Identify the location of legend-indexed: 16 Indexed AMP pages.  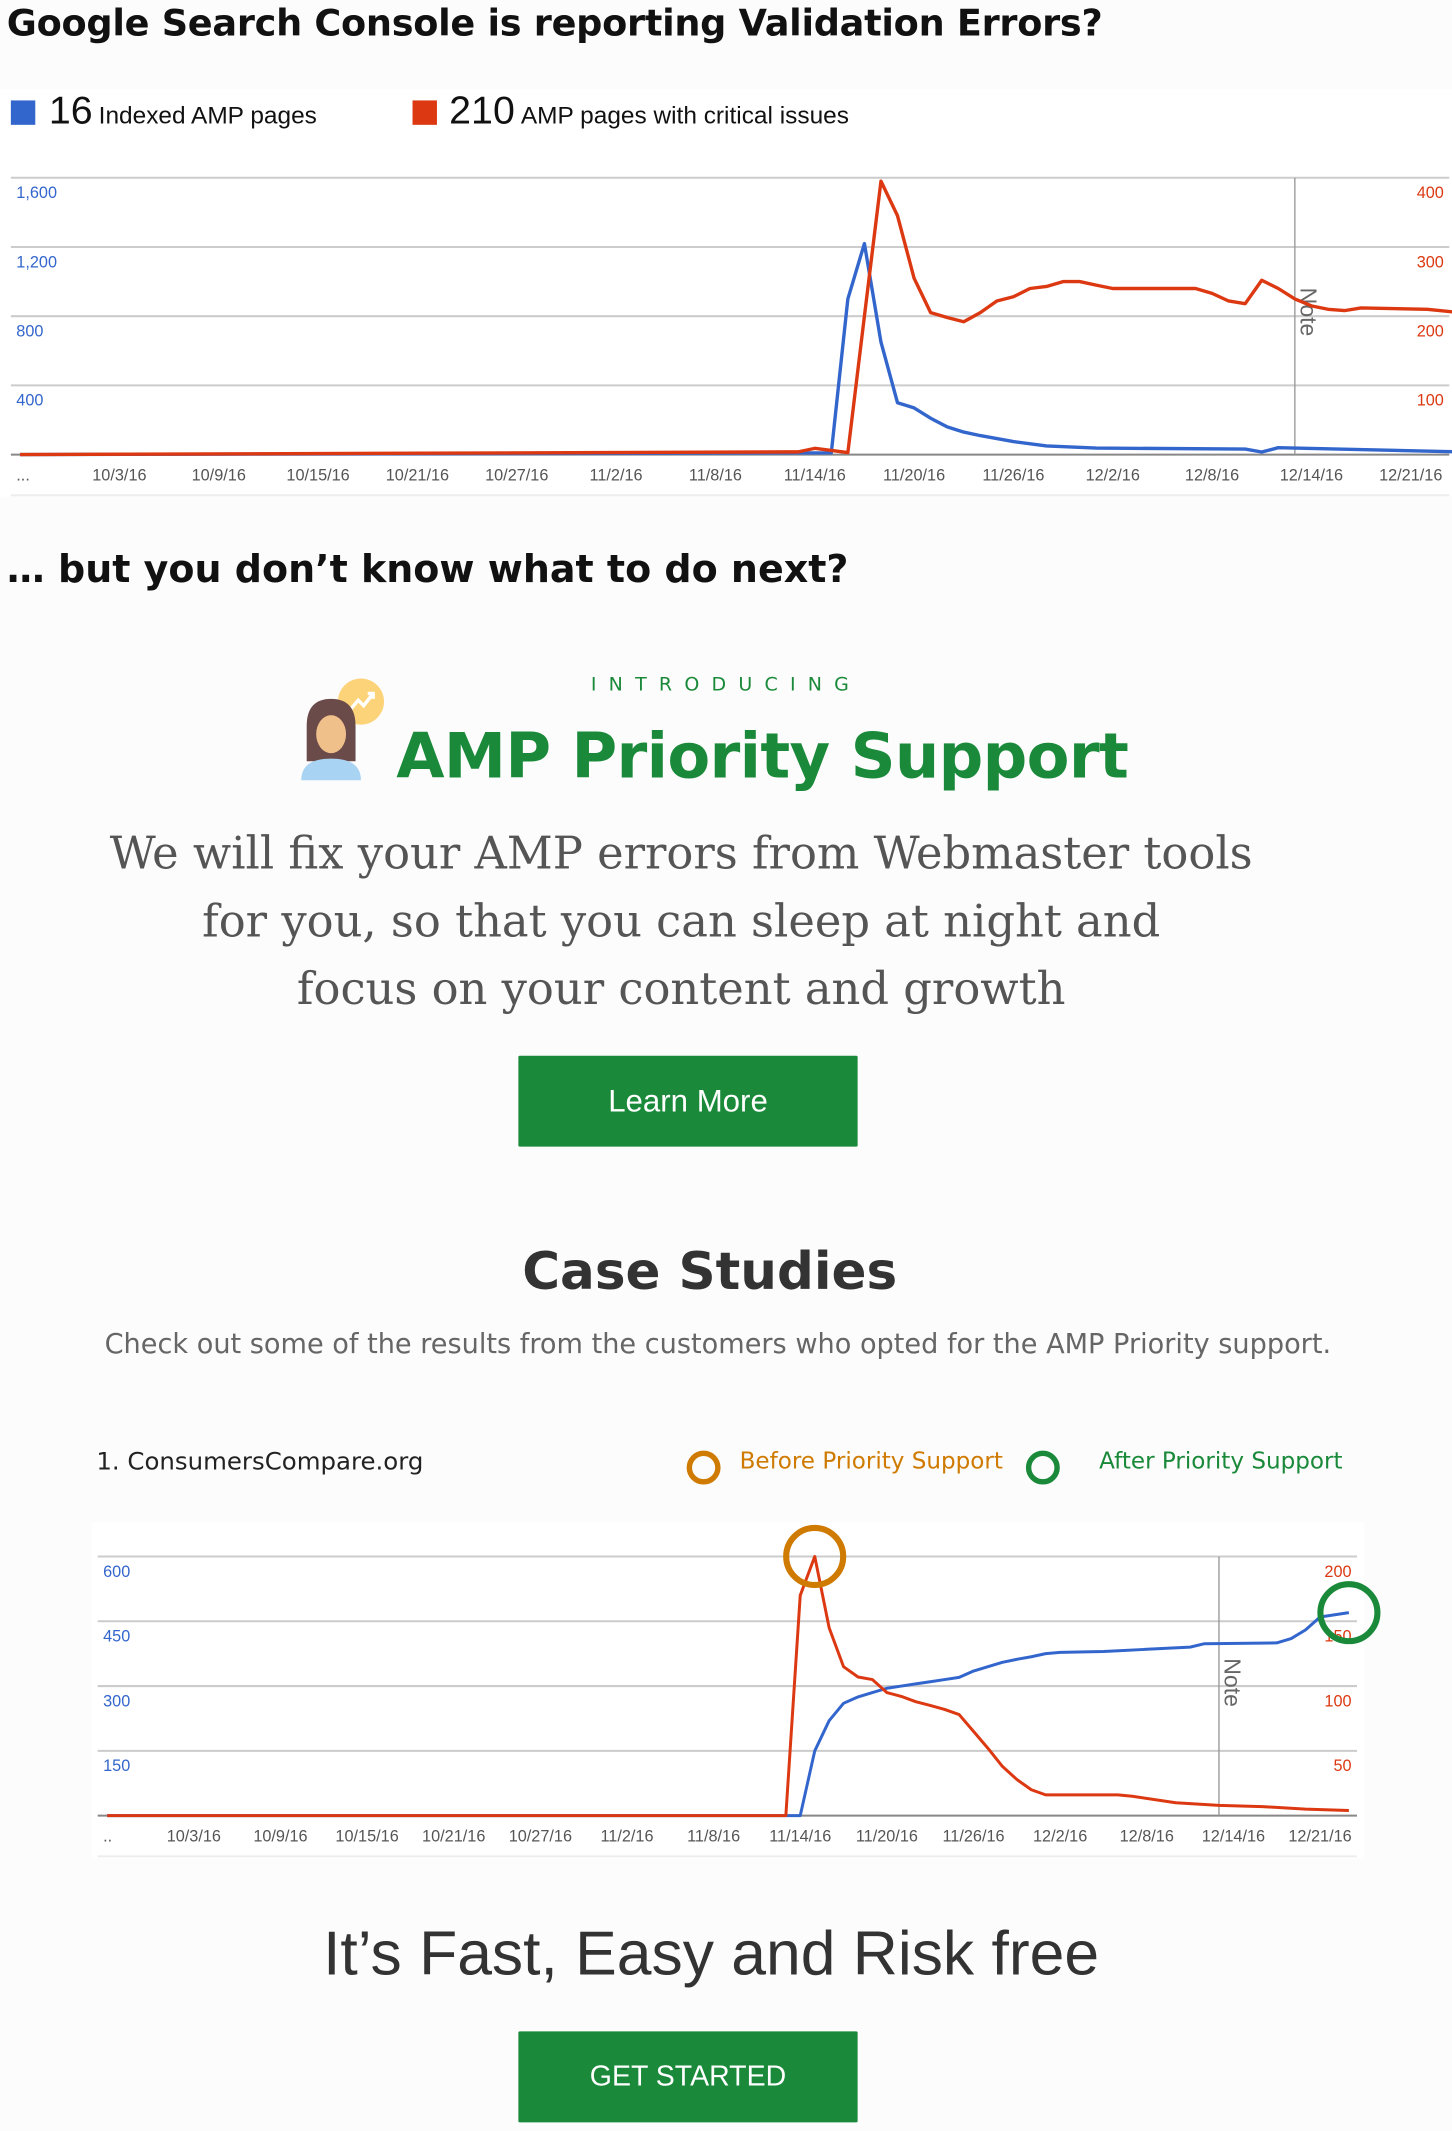
(163, 112).